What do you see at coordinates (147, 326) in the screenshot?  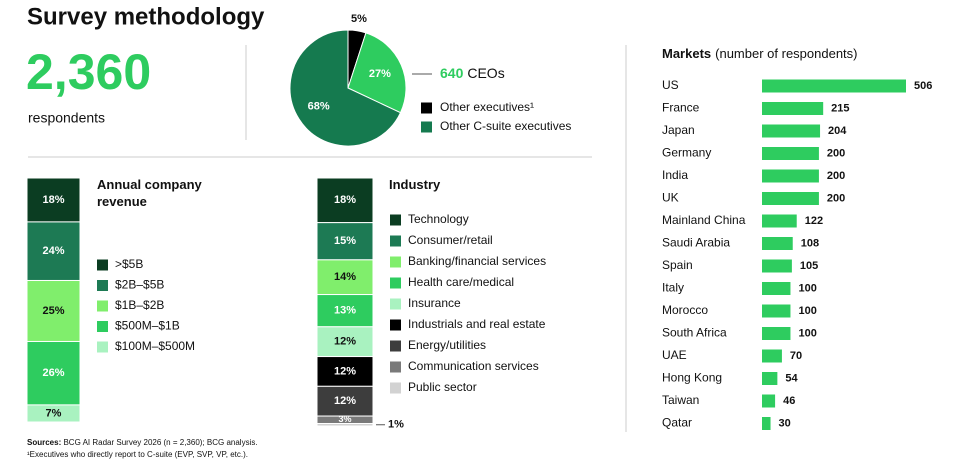 I see `legend-label: $500M–$1B` at bounding box center [147, 326].